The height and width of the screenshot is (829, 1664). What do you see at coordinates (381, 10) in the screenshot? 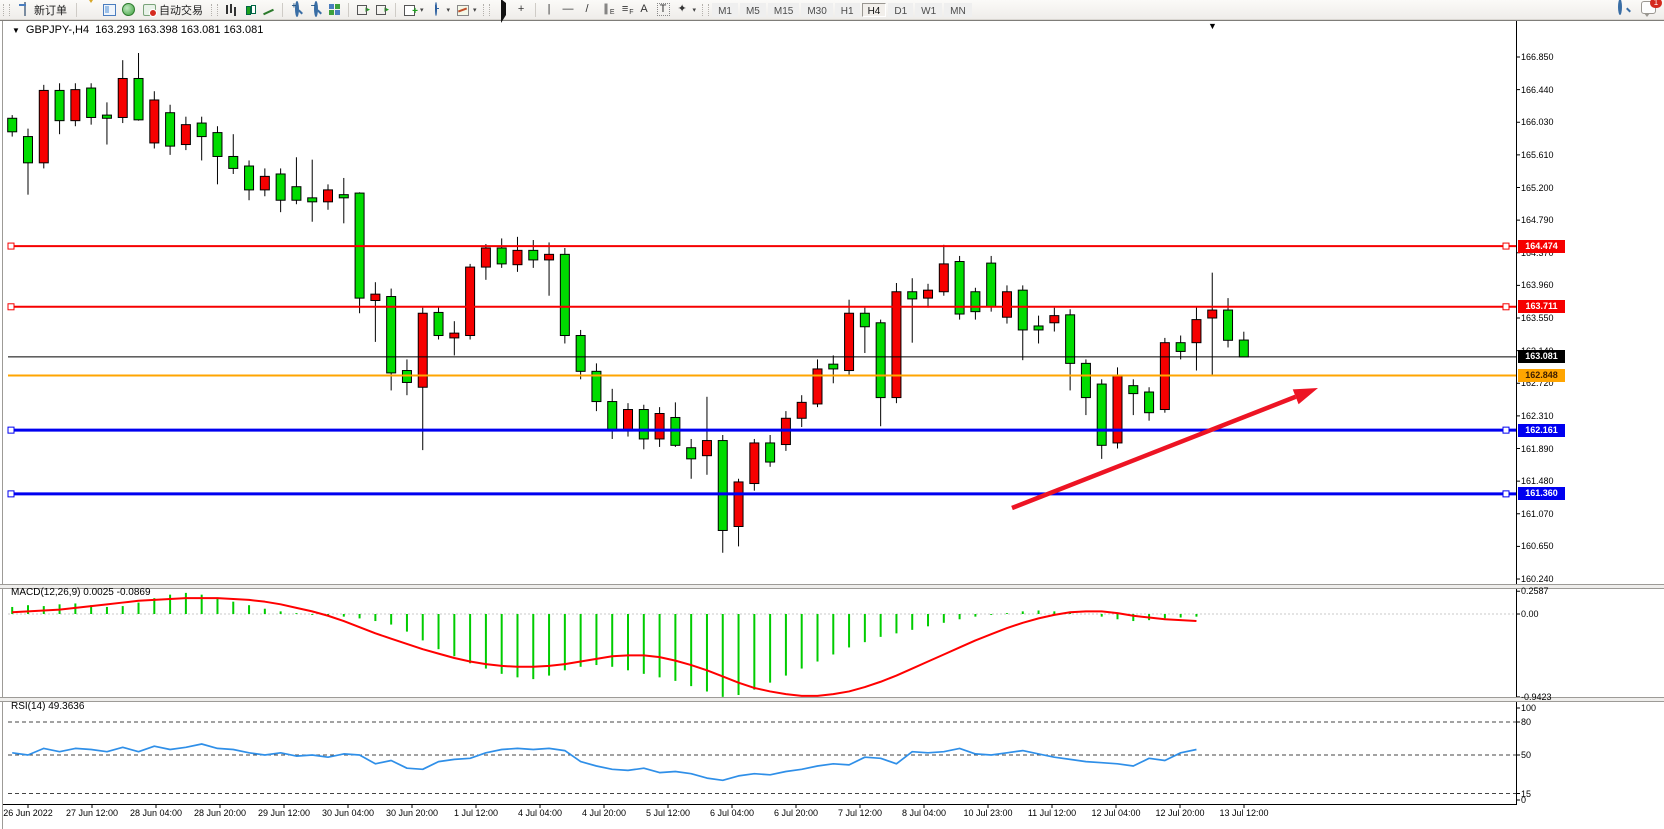
I see `chart-shift-button` at bounding box center [381, 10].